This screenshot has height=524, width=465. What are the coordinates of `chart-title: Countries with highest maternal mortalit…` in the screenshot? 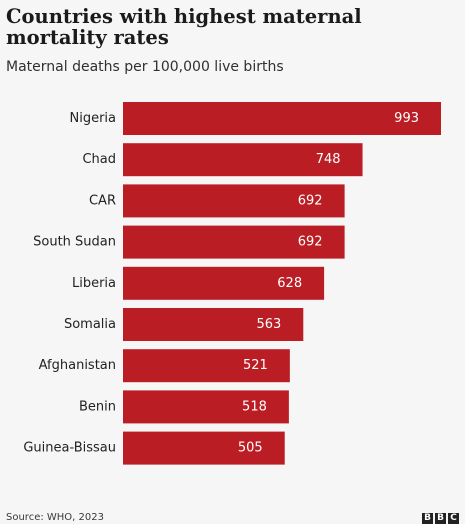 It's located at (184, 27).